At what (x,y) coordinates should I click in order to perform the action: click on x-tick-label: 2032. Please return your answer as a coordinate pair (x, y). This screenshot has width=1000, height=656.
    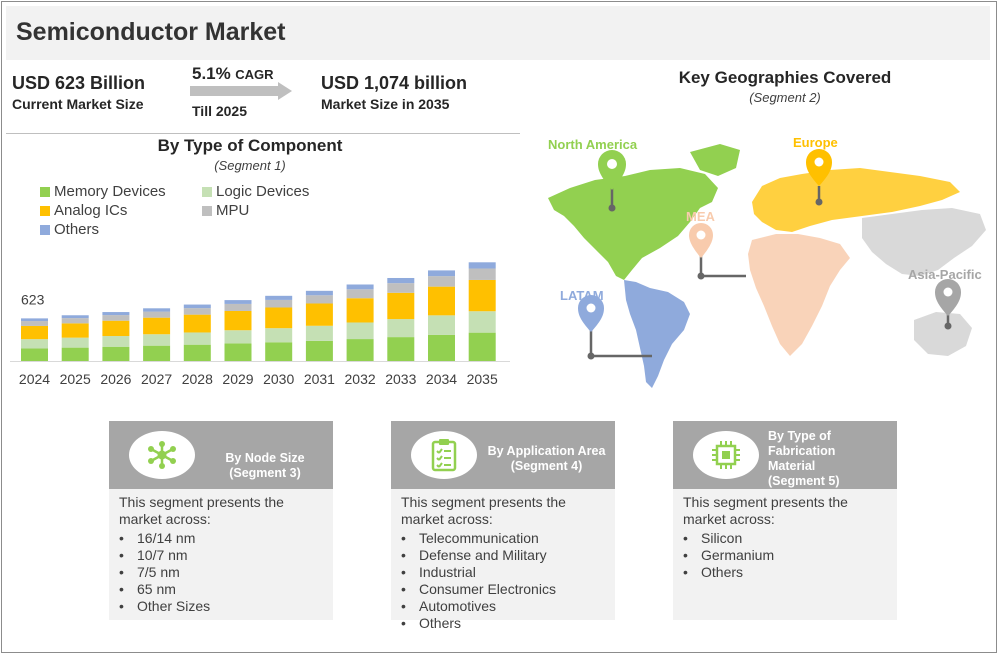
    Looking at the image, I should click on (360, 379).